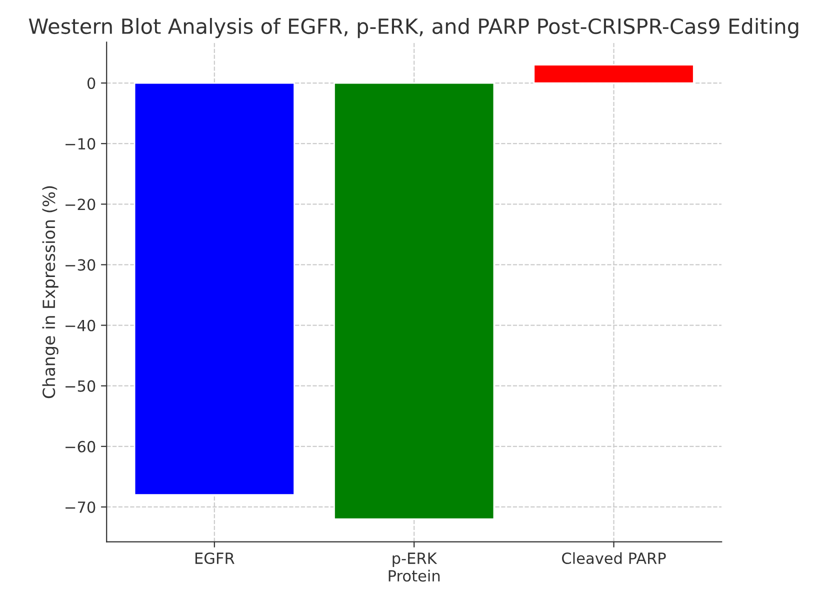 The height and width of the screenshot is (602, 820). Describe the element at coordinates (413, 28) in the screenshot. I see `chart-title: Western Blot Analysis of EGFR, p-ERK, and PARP Post-CRISPR-Cas9 Editing` at that location.